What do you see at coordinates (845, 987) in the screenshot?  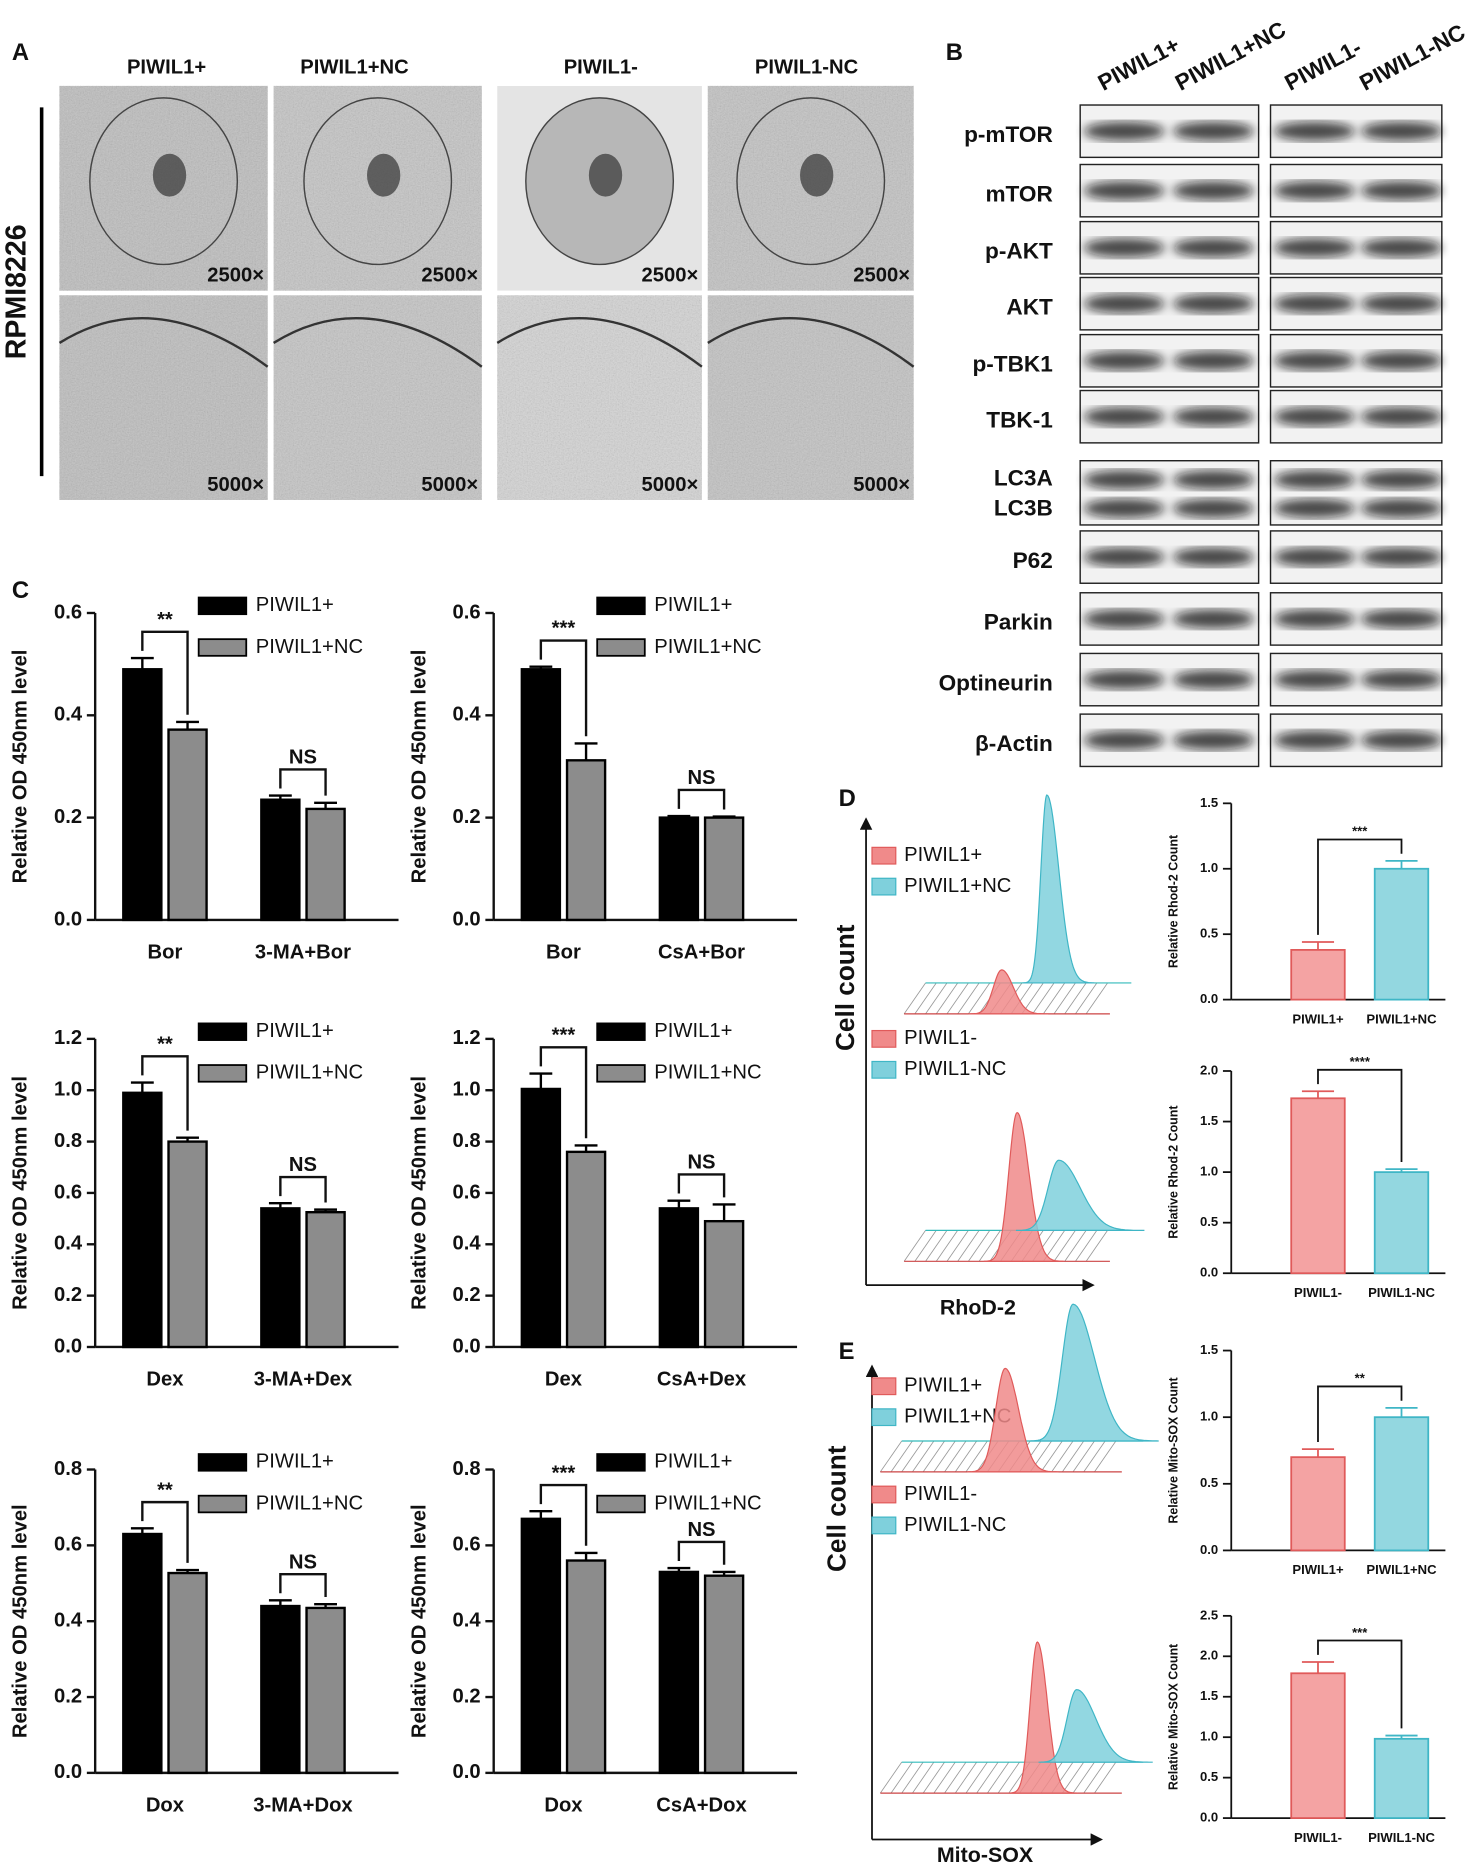 I see `axis-label: Cell count` at bounding box center [845, 987].